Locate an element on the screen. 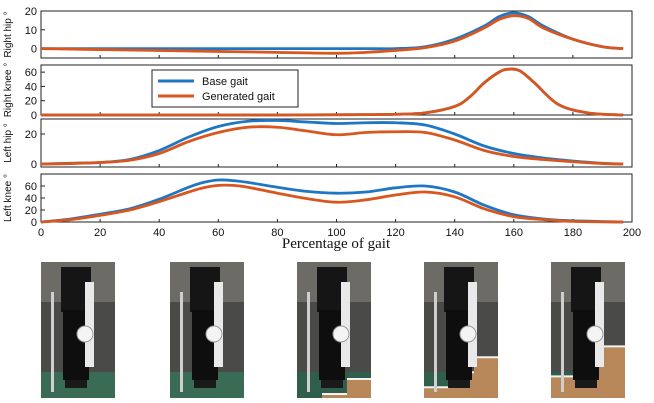  x-tick-label: 140 is located at coordinates (455, 233).